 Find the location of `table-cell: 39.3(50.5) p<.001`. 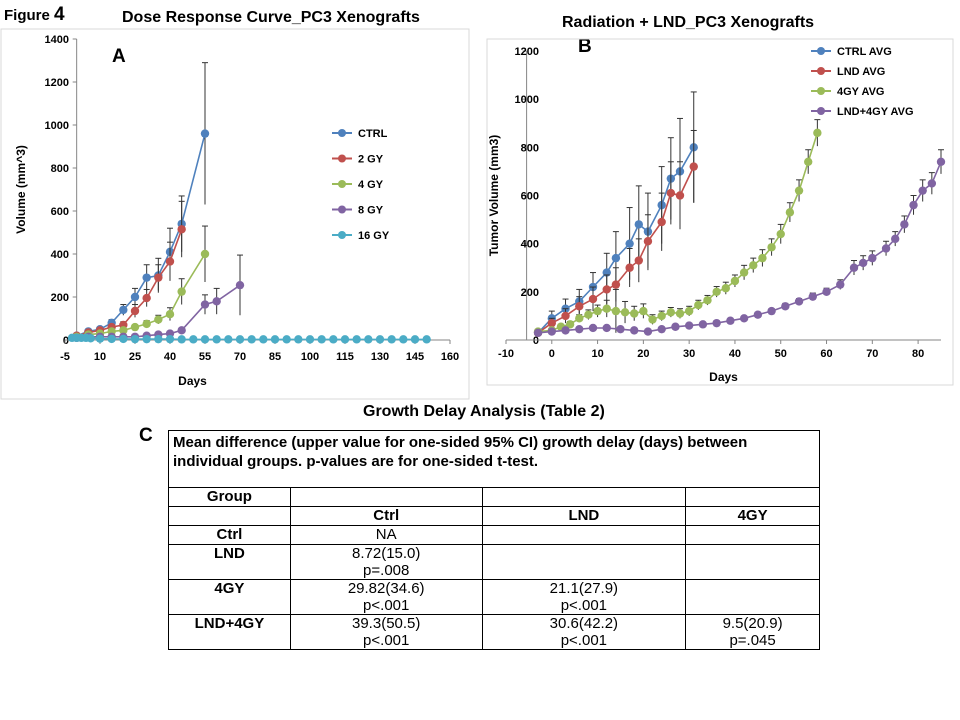

table-cell: 39.3(50.5) p<.001 is located at coordinates (386, 632).